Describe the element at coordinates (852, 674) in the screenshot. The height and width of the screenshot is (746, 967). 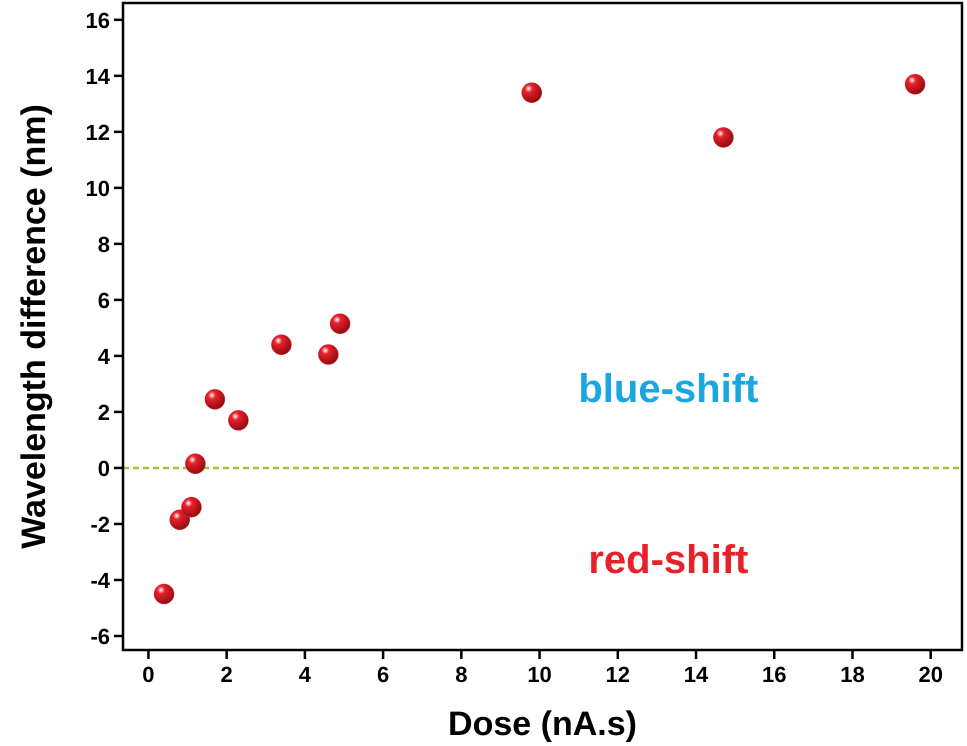
I see `x-tick-label: 18` at that location.